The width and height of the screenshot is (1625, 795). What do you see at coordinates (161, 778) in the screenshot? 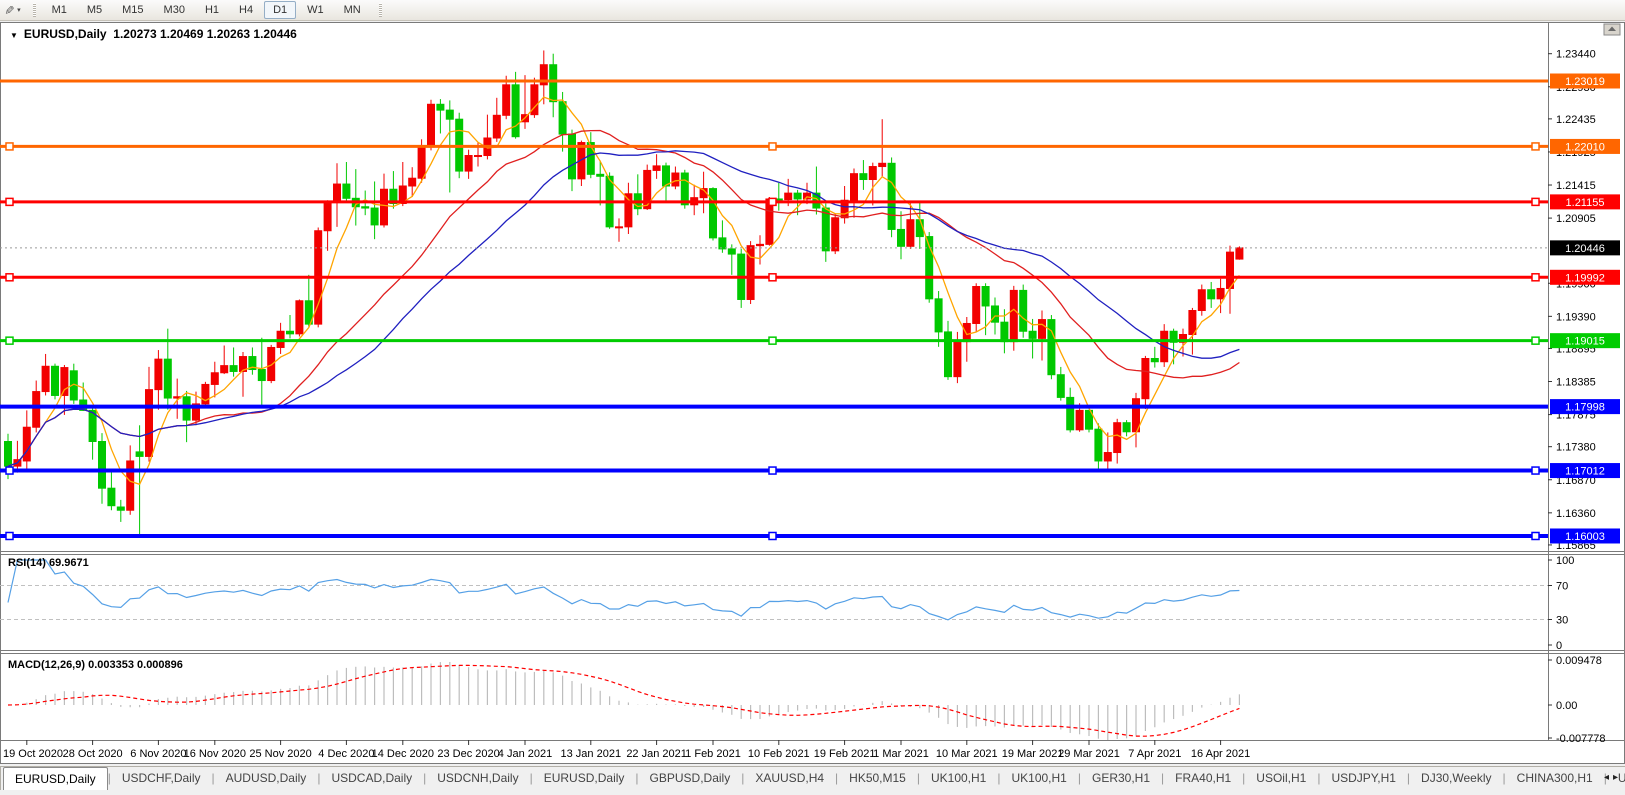
I see `chart-tab-usdchf-daily-1: USDCHF,Daily` at bounding box center [161, 778].